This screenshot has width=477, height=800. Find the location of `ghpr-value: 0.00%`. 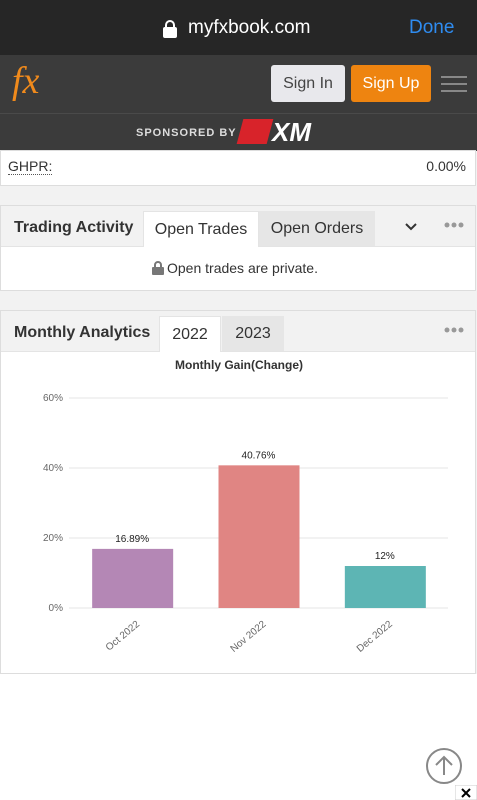

ghpr-value: 0.00% is located at coordinates (446, 166).